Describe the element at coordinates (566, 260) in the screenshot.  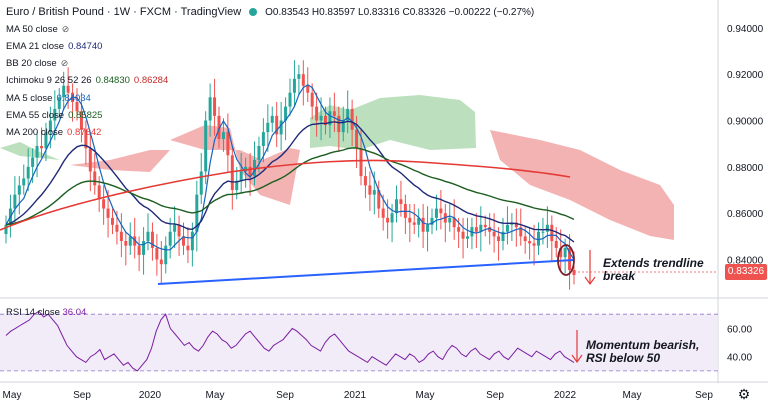
I see `breakout-circle-marker` at that location.